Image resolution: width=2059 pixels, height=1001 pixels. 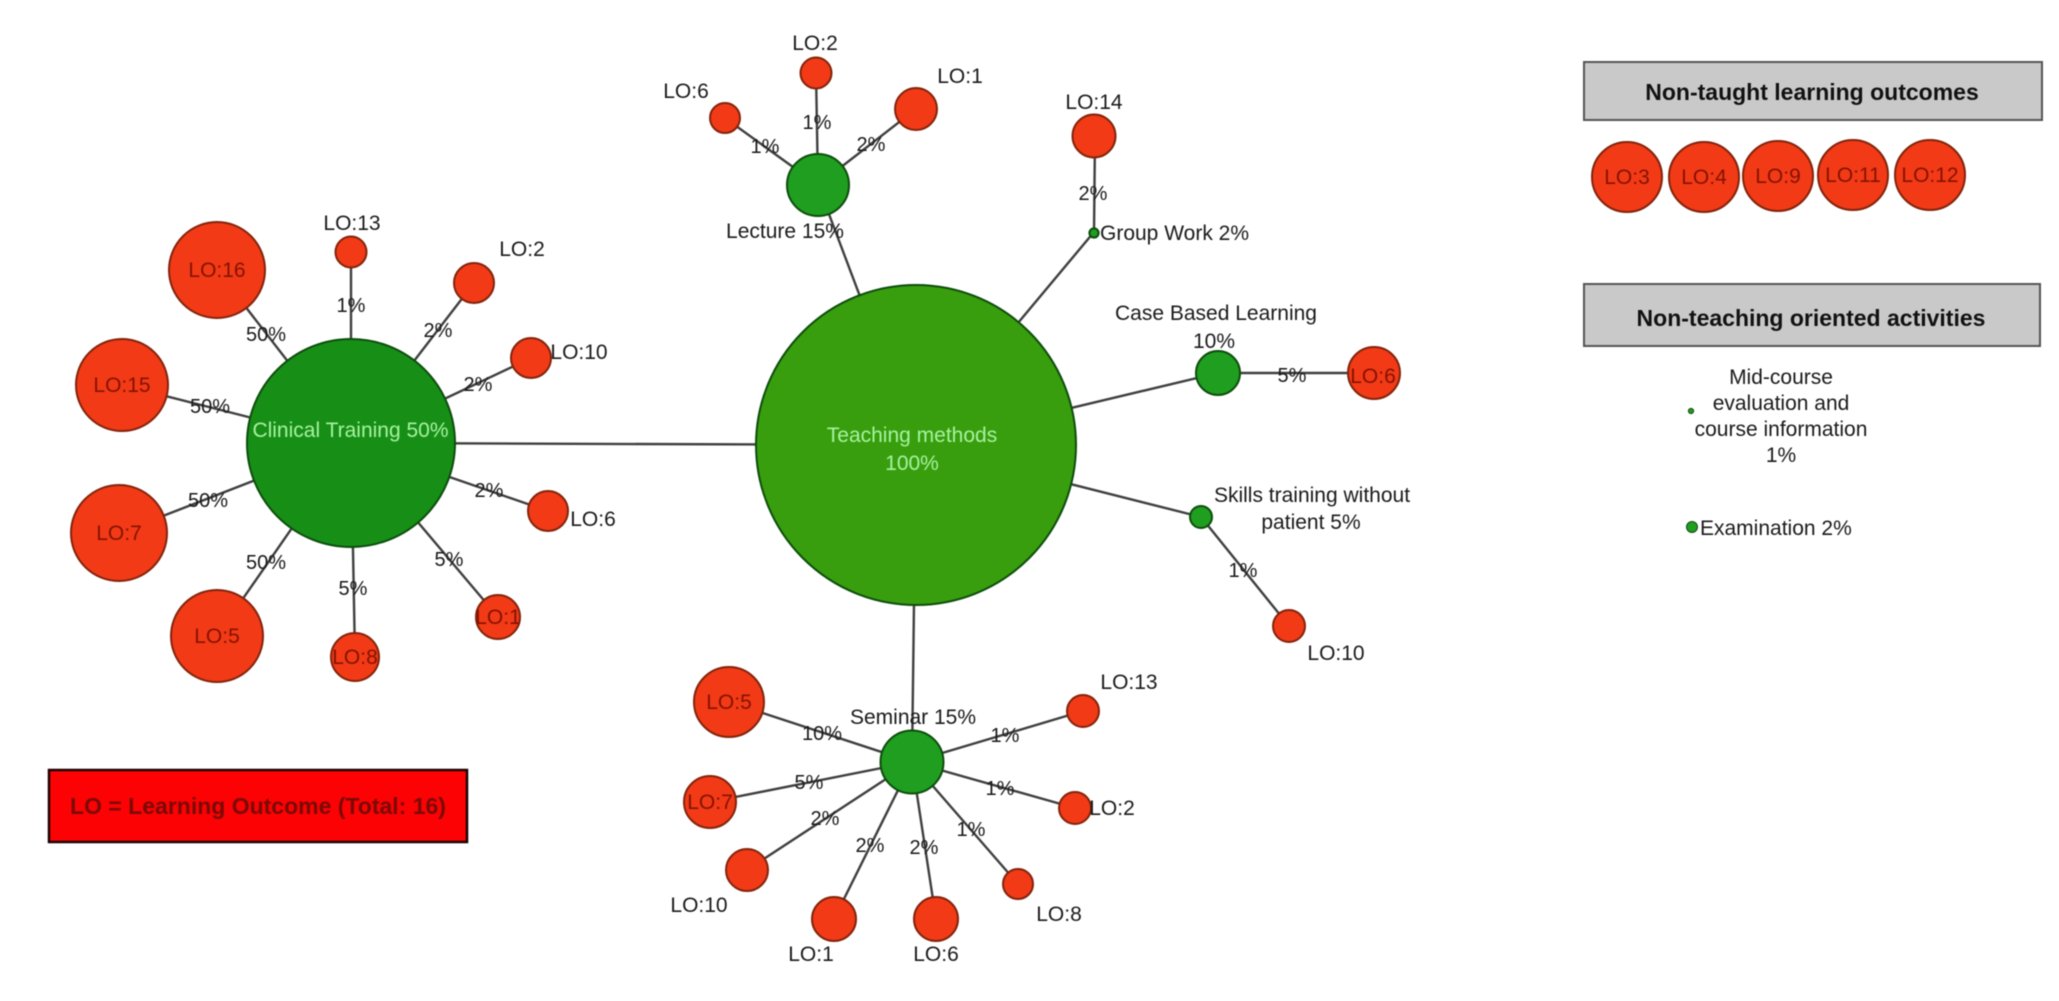 I want to click on svg-text: 100%, so click(x=912, y=463).